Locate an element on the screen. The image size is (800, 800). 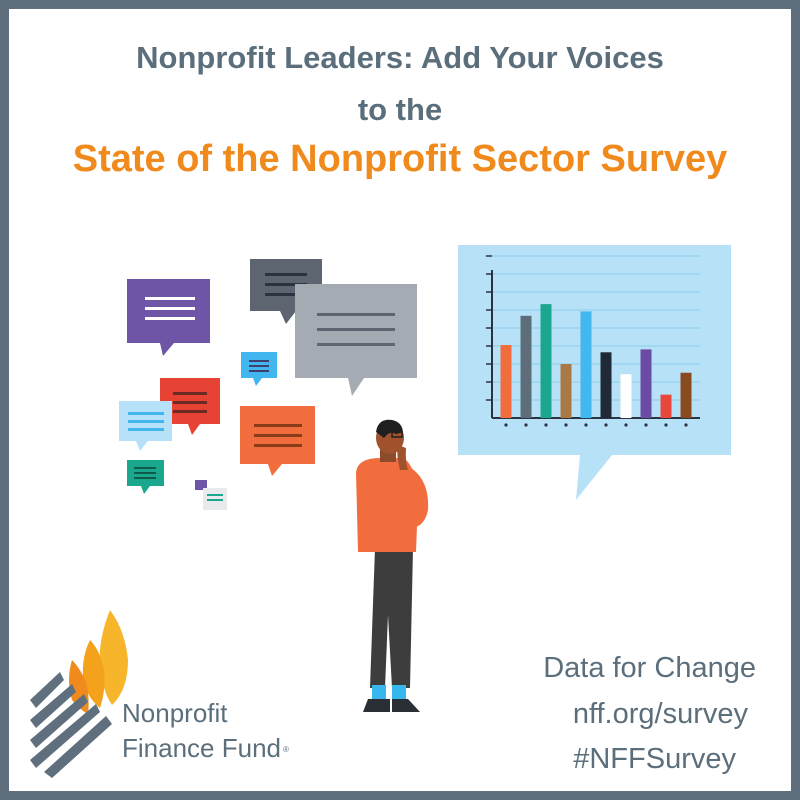
survey-link: nff.org/survey is located at coordinates (660, 714).